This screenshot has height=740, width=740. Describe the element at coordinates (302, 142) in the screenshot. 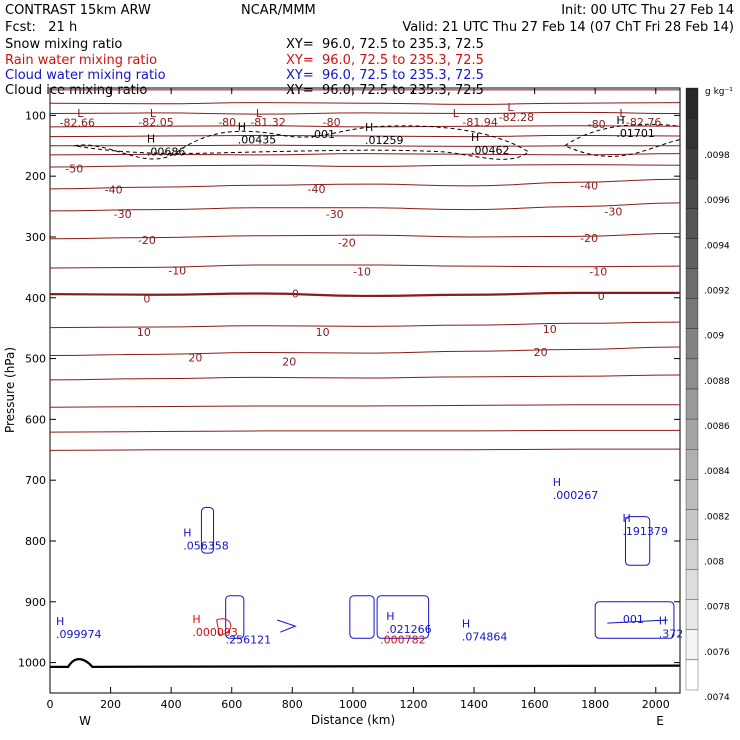

I see `snow-outline-main` at that location.